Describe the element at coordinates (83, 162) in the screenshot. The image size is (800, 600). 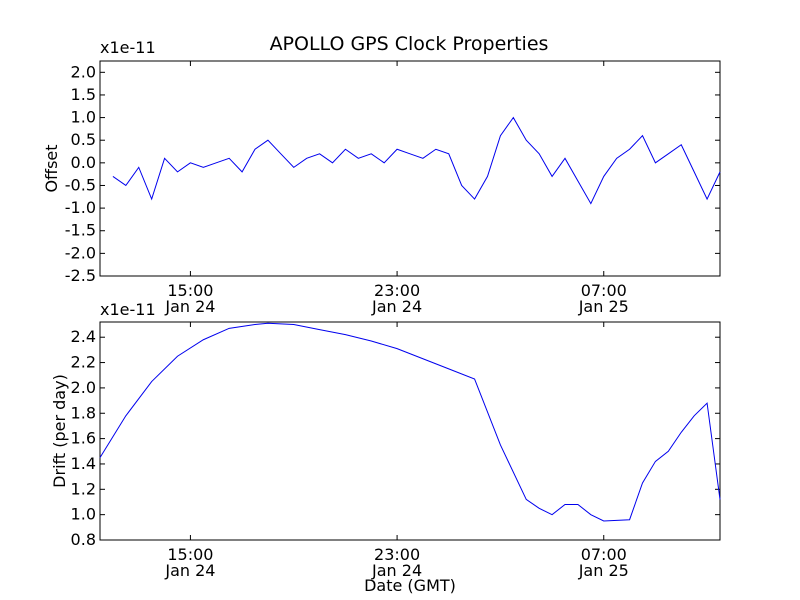
I see `offset-ytick-label: 0.0` at that location.